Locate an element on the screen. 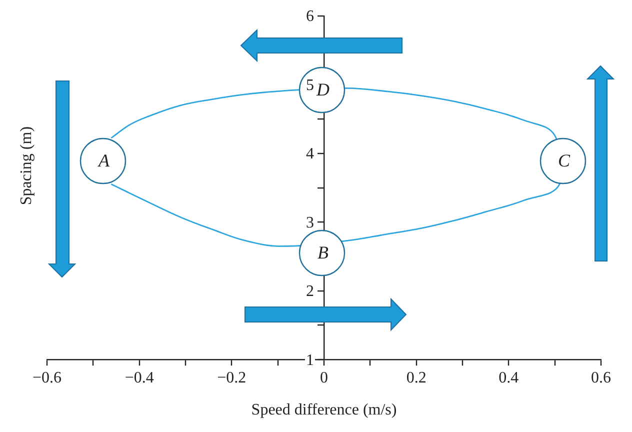 The image size is (632, 432). annotation: B is located at coordinates (323, 252).